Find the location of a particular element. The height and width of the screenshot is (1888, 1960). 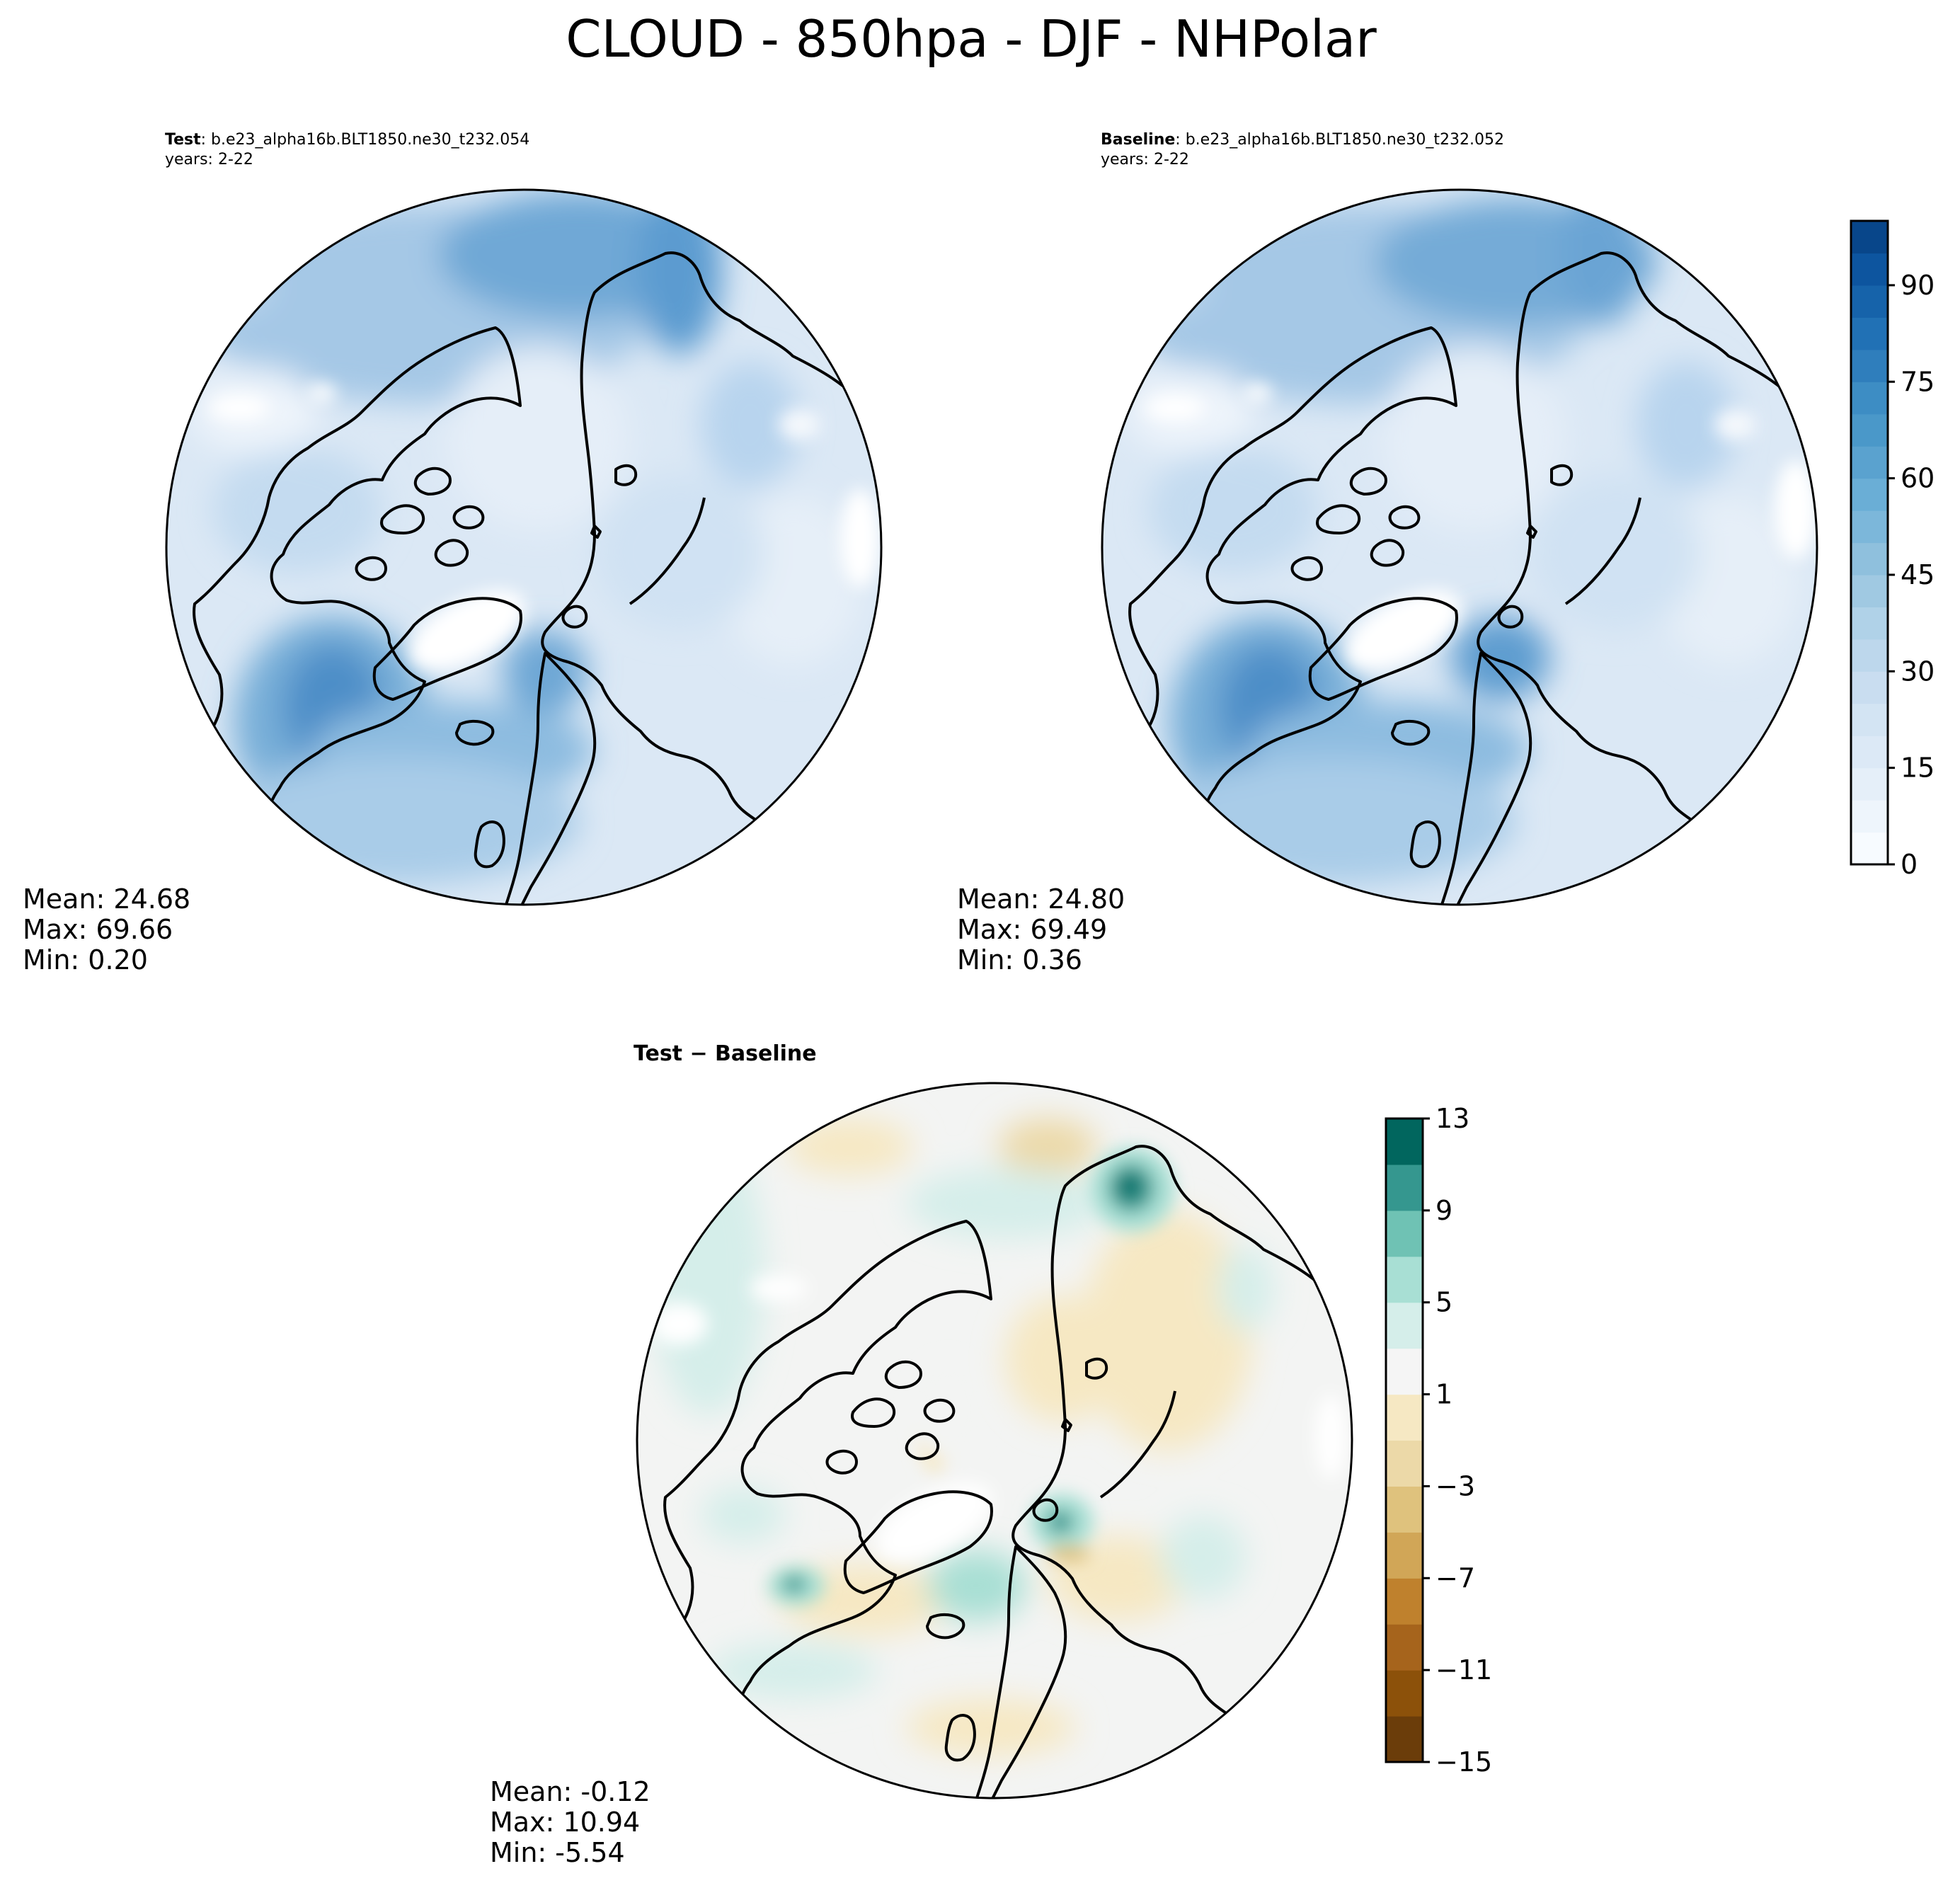

diff-colorbar-swatches is located at coordinates (1404, 1441).